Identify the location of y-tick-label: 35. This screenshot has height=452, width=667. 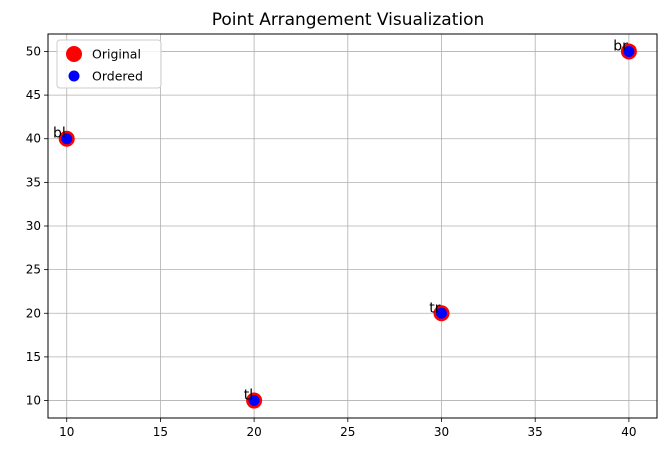
(33, 182).